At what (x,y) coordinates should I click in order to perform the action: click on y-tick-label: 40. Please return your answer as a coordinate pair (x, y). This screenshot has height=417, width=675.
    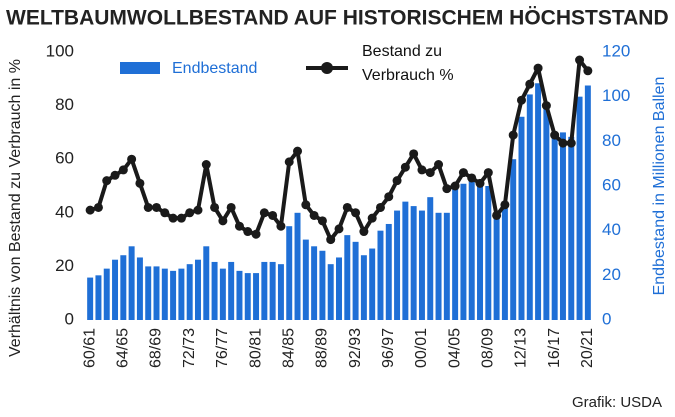
    Looking at the image, I should click on (64, 211).